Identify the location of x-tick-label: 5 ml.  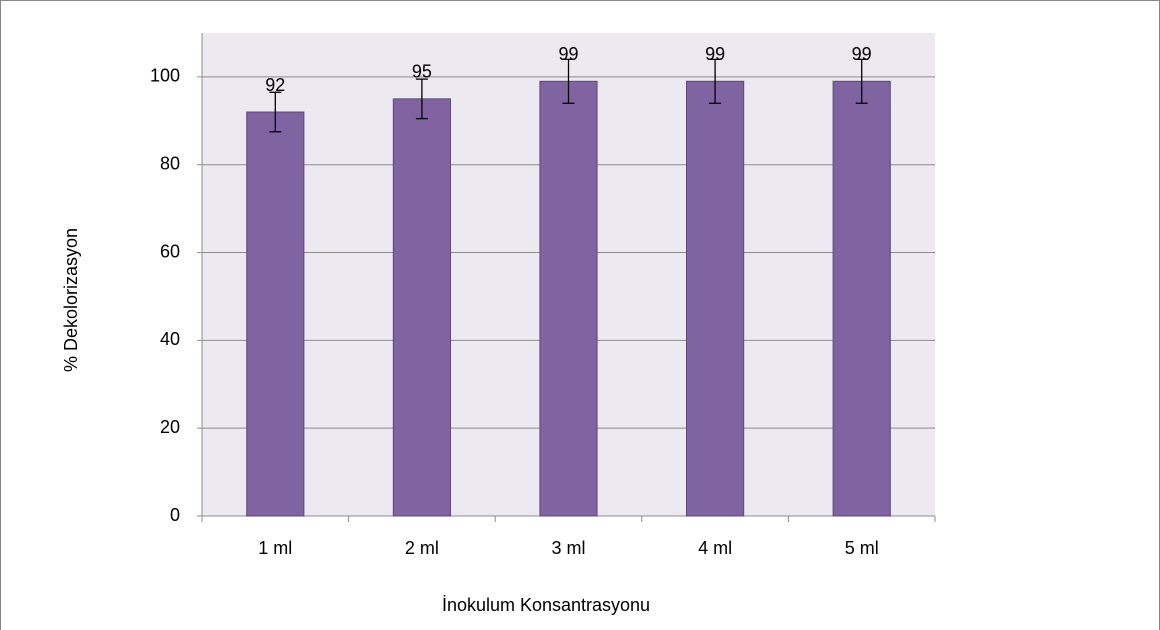
(862, 548).